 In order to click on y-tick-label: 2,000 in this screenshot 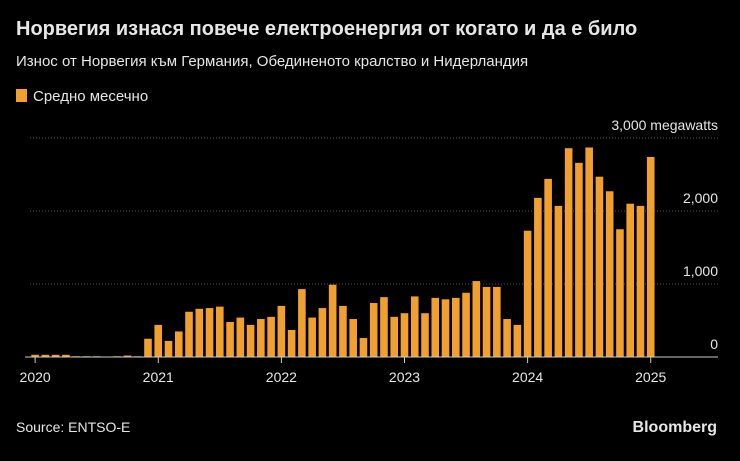, I will do `click(700, 198)`.